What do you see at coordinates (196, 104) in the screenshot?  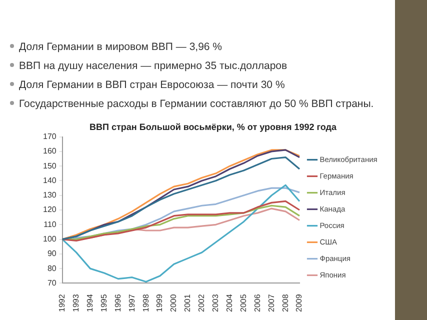 I see `text: Государственные расходы в Германии составляют до 50 % ВВП страны.` at bounding box center [196, 104].